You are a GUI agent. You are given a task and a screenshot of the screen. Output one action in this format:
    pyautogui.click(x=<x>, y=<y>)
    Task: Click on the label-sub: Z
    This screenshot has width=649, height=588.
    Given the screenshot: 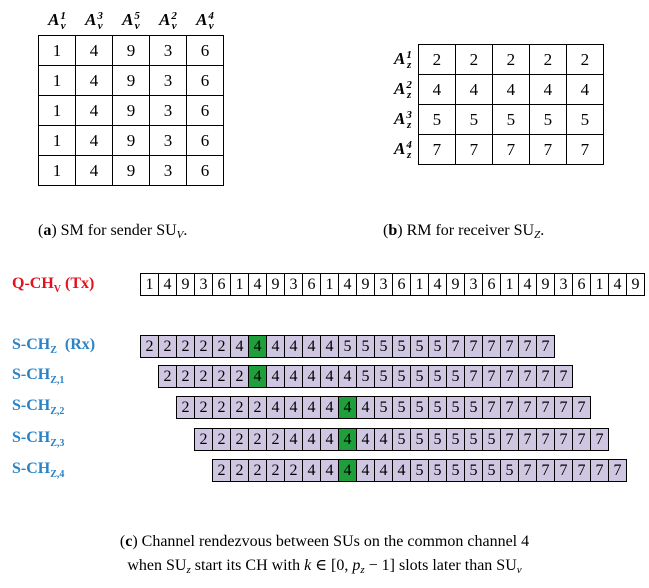 What is the action you would take?
    pyautogui.click(x=53, y=351)
    